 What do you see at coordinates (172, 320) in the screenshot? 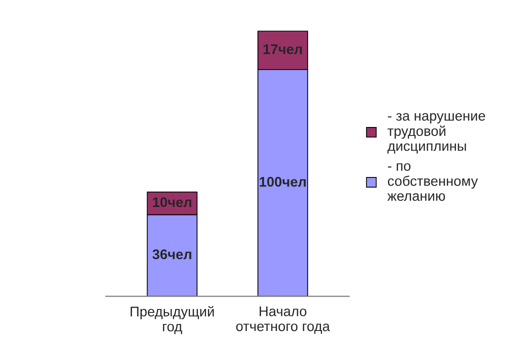
I see `x-tick-label: Предыдущий год` at bounding box center [172, 320].